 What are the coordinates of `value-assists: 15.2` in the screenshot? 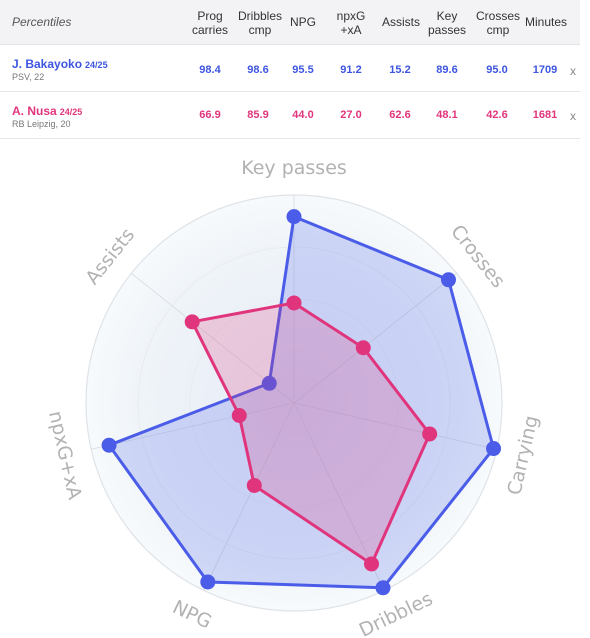 It's located at (400, 70).